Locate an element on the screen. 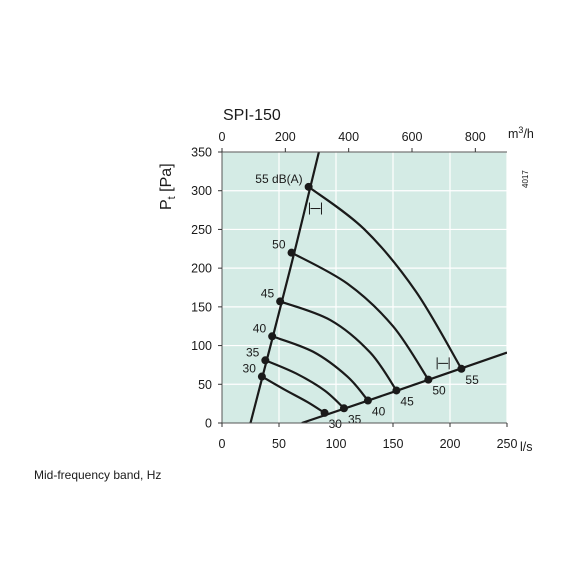 Image resolution: width=576 pixels, height=576 pixels. x-tick-label: 50 is located at coordinates (279, 444).